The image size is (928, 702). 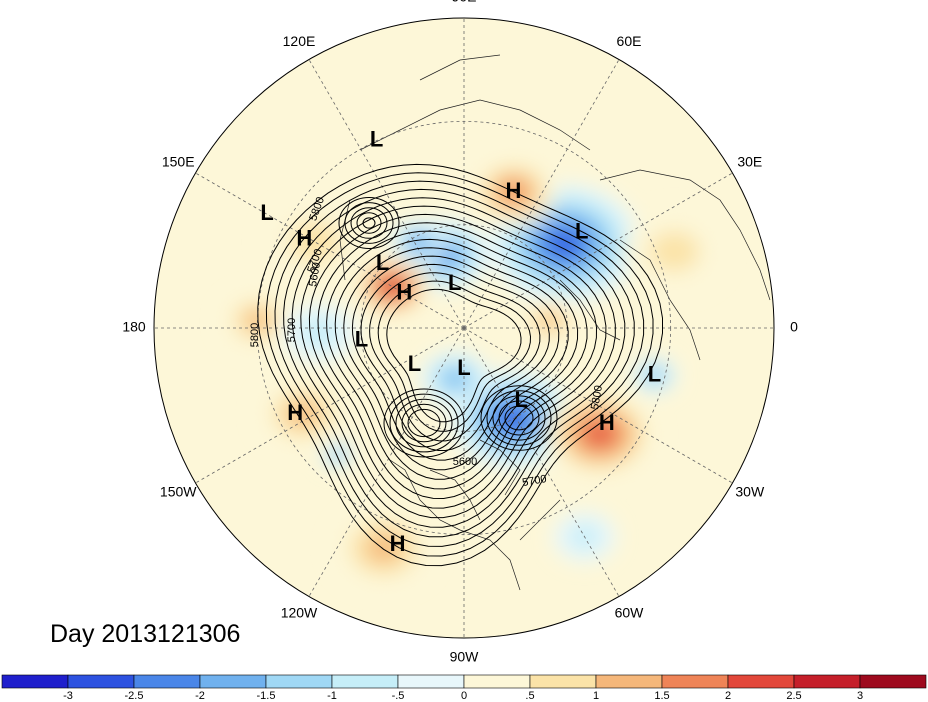 What do you see at coordinates (529, 696) in the screenshot?
I see `colorbar-tick-label: .5` at bounding box center [529, 696].